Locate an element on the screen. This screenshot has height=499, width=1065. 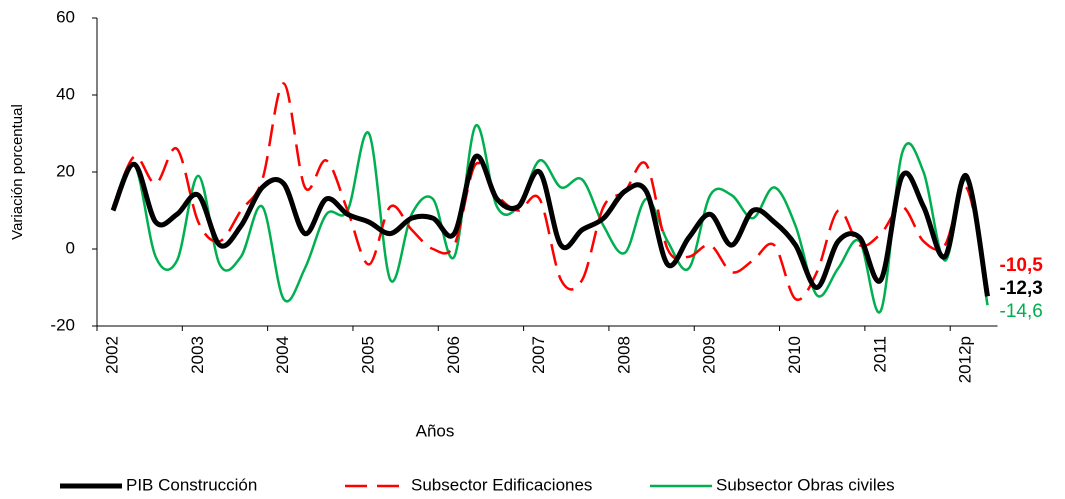
y-tick-label: 20 is located at coordinates (65, 170).